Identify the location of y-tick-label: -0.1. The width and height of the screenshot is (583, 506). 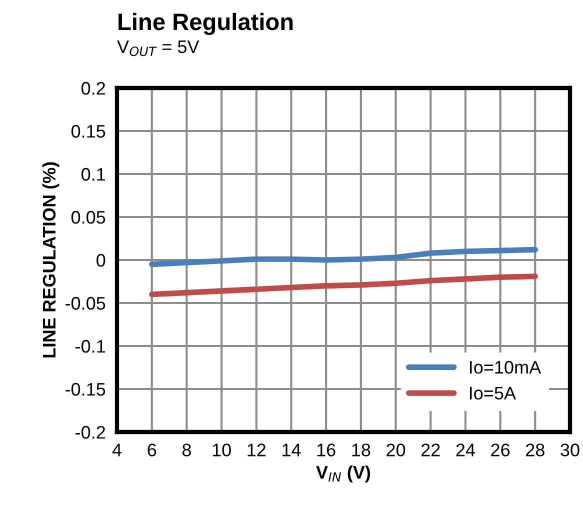
(91, 346).